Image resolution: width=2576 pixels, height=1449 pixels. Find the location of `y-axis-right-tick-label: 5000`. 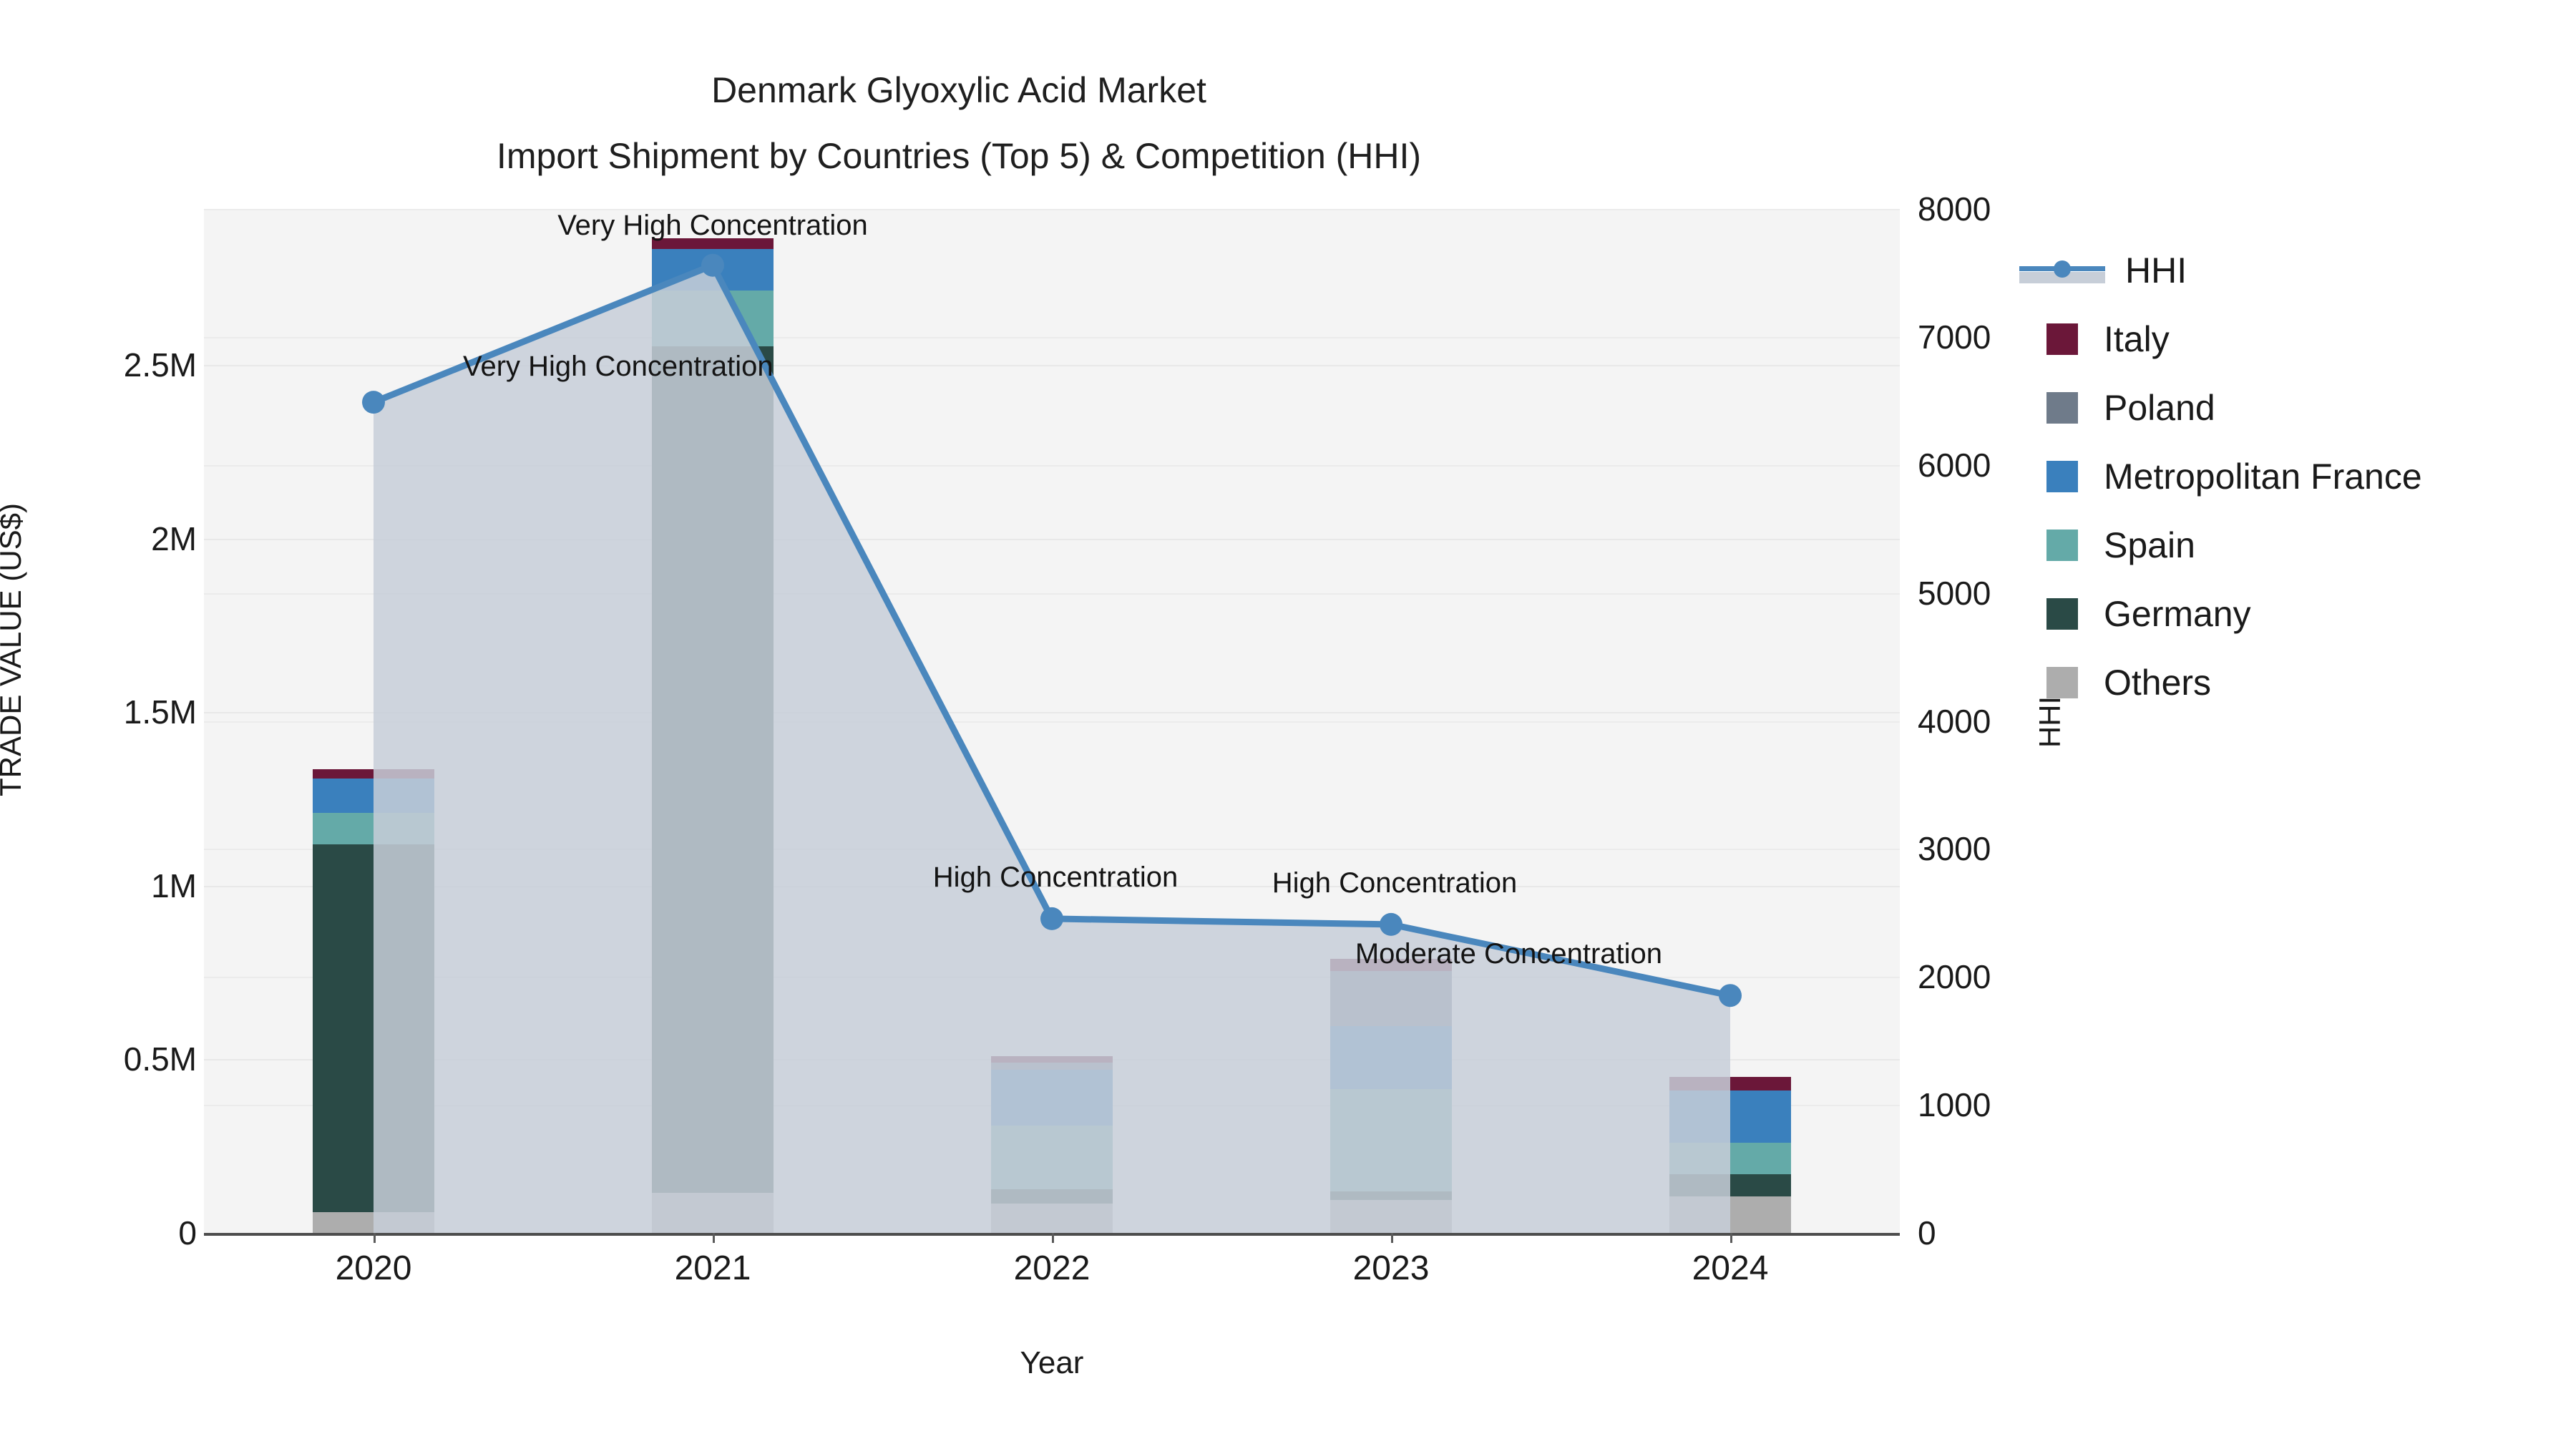

y-axis-right-tick-label: 5000 is located at coordinates (1954, 593).